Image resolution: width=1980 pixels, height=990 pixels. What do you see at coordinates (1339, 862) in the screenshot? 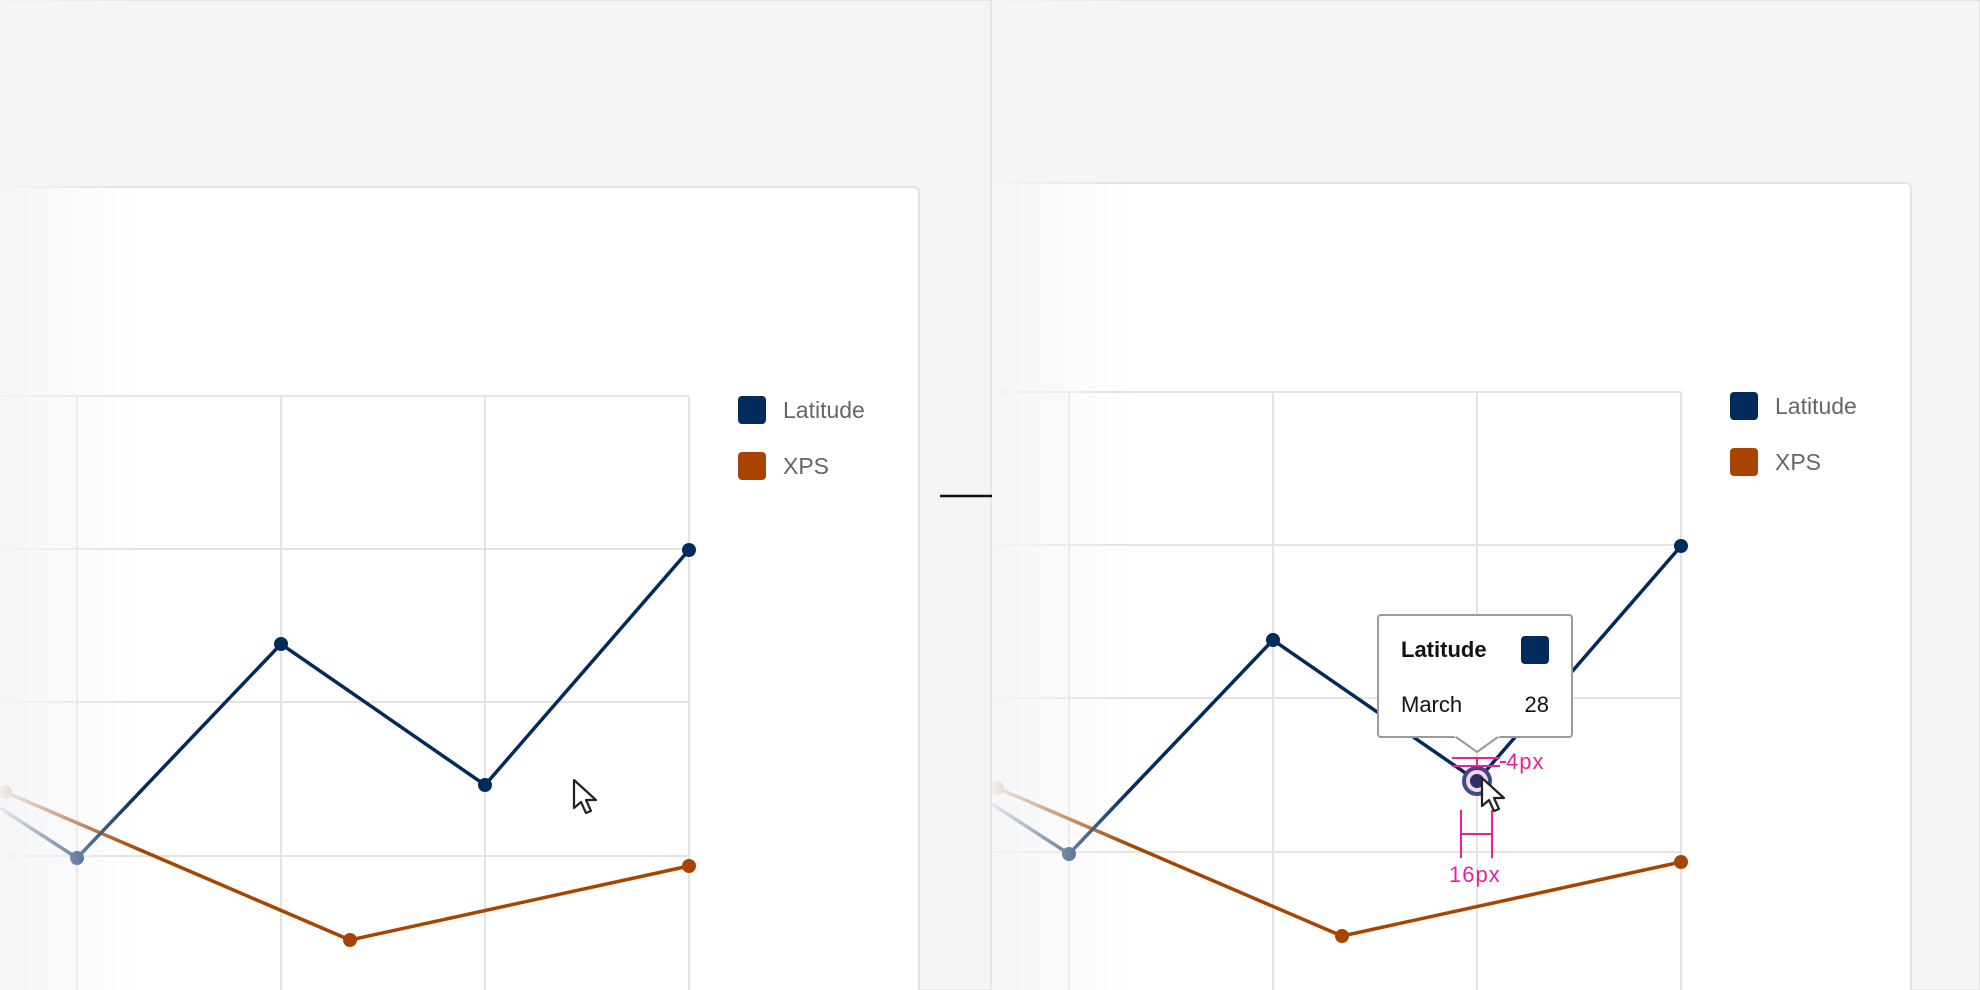
I see `series-xps` at bounding box center [1339, 862].